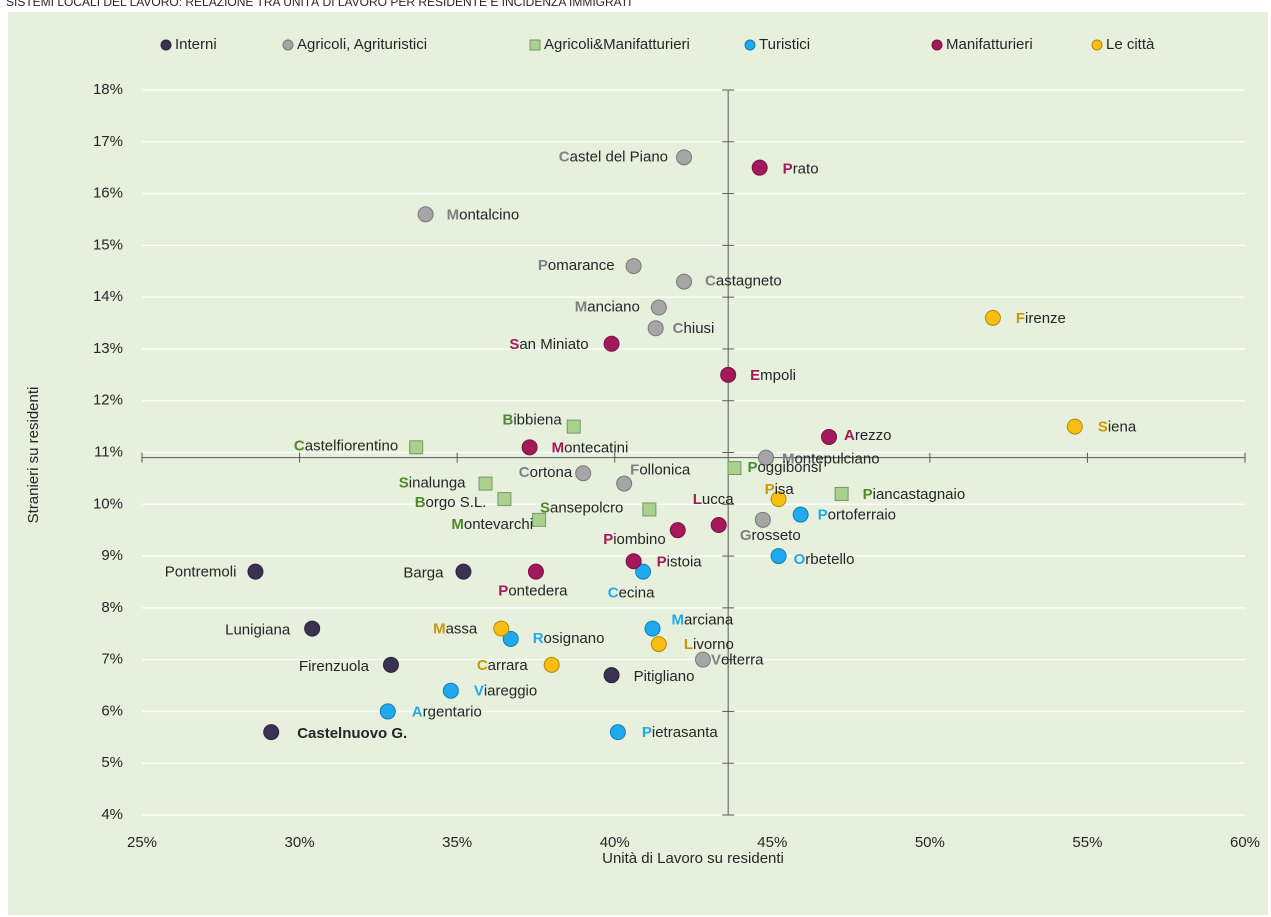  I want to click on point-label: Chiusi, so click(694, 328).